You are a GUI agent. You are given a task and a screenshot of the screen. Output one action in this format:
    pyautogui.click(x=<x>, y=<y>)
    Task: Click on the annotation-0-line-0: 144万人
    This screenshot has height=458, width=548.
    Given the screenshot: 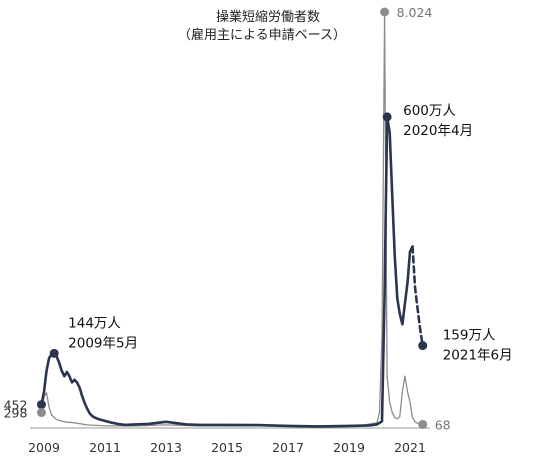 What is the action you would take?
    pyautogui.click(x=94, y=323)
    